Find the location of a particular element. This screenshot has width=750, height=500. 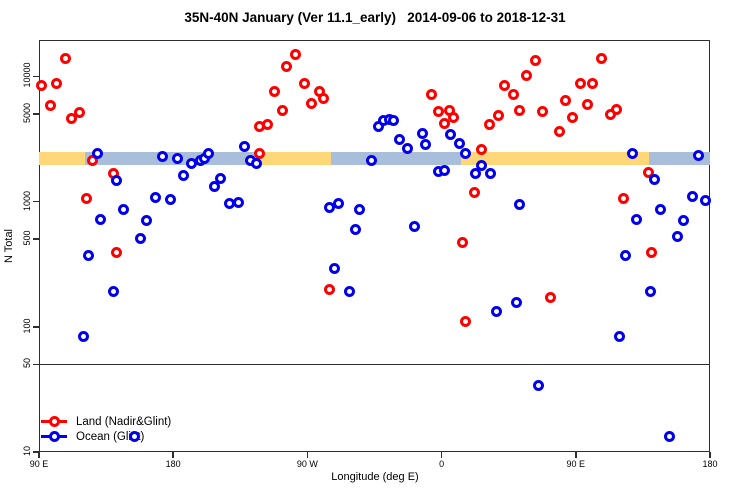

x-tick-label: 180 is located at coordinates (173, 464).